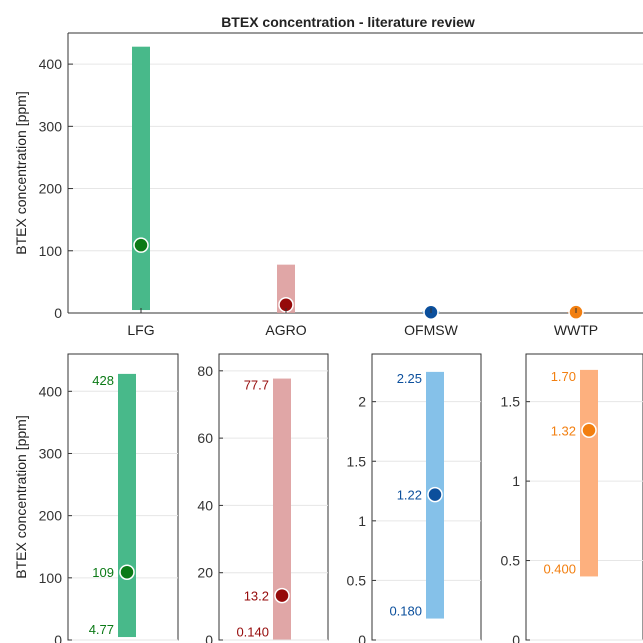  What do you see at coordinates (103, 380) in the screenshot?
I see `max-value-label-lfg: 428` at bounding box center [103, 380].